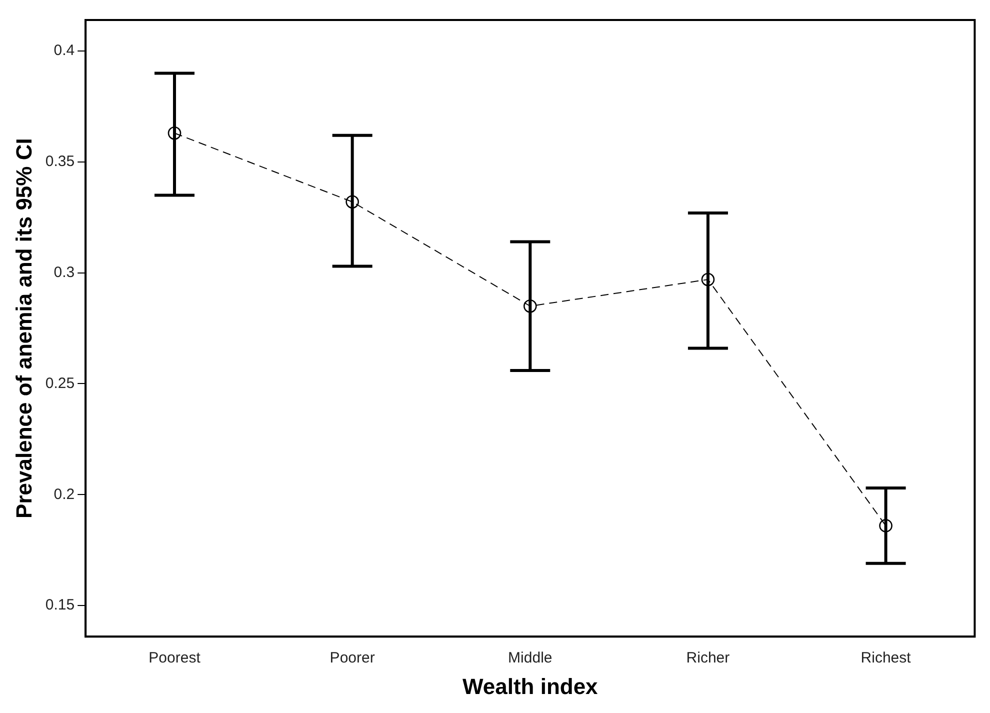  I want to click on x-tick-label: Richest, so click(886, 658).